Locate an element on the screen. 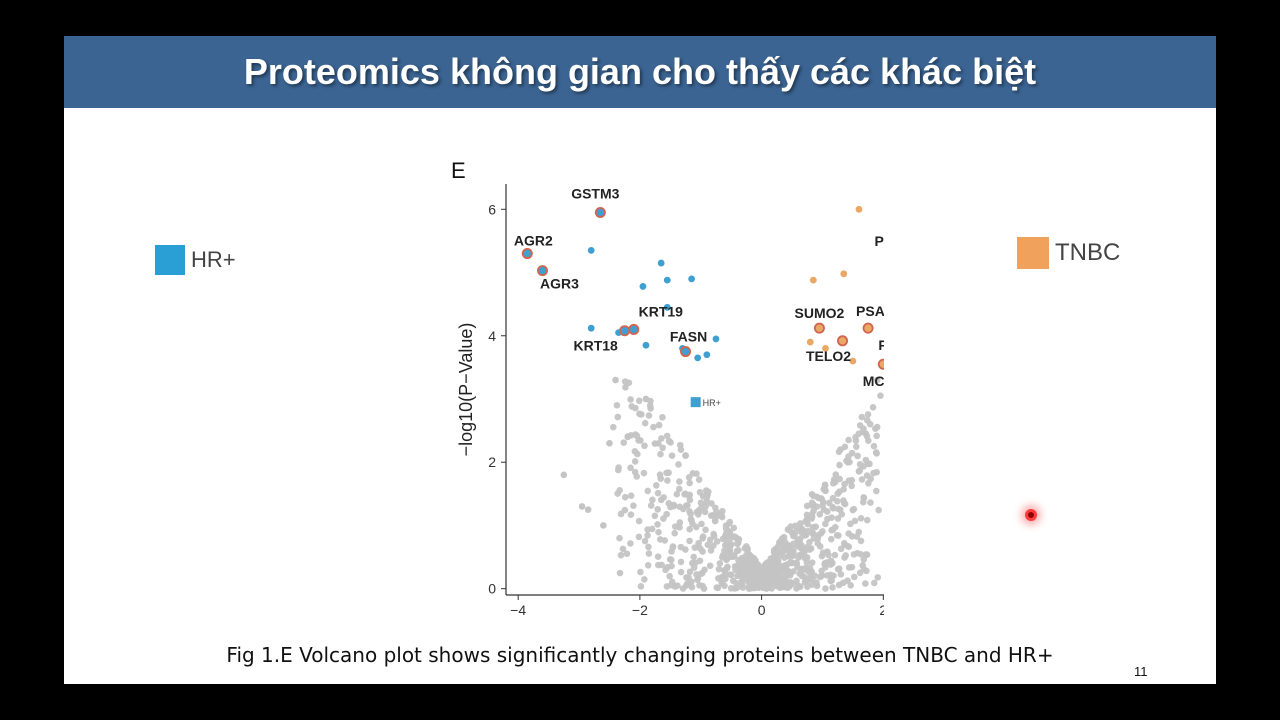  highlight-point-agr3 is located at coordinates (543, 271).